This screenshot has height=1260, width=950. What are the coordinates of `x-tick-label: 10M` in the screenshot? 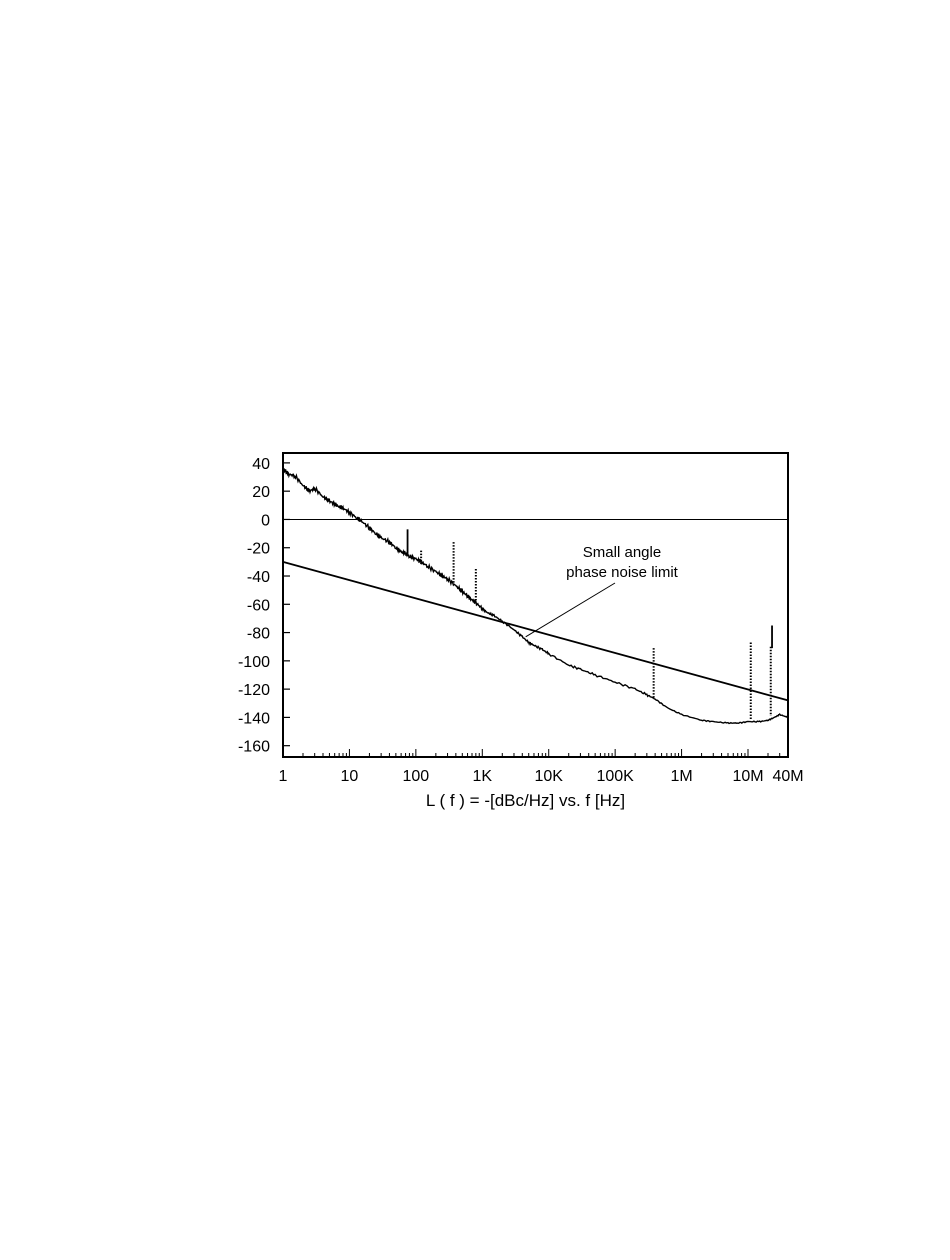 It's located at (747, 776).